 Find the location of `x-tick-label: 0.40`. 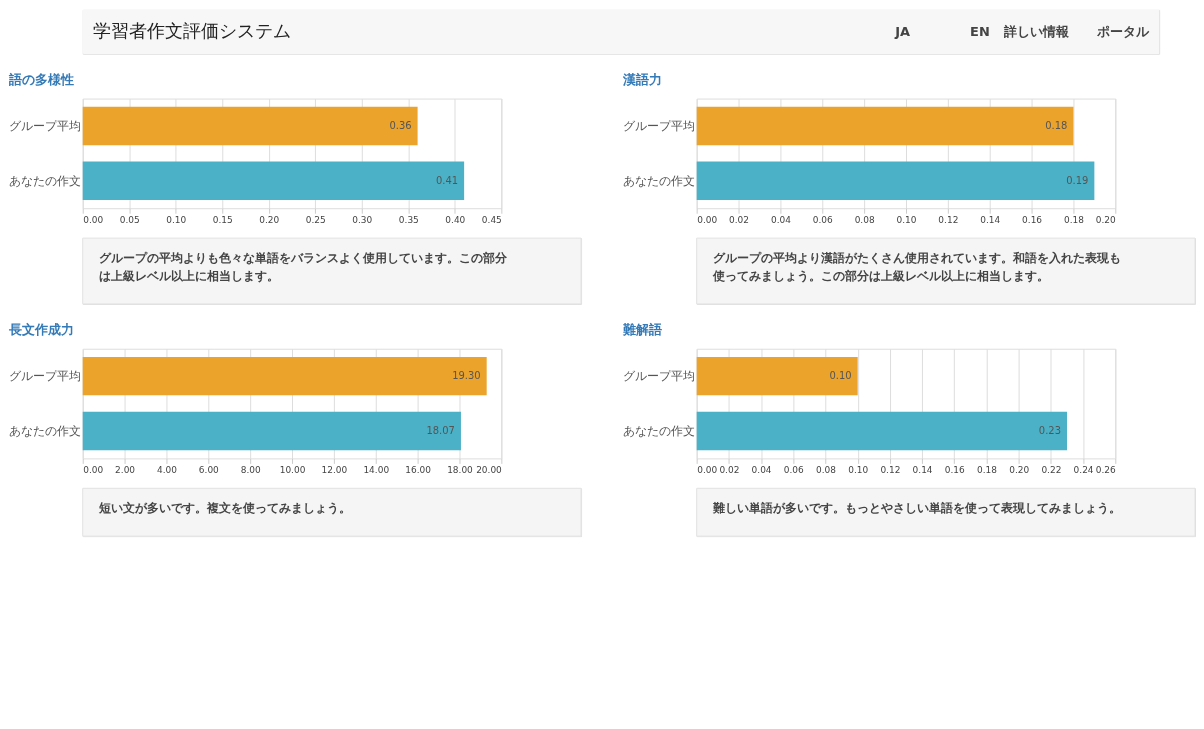

x-tick-label: 0.40 is located at coordinates (455, 219).